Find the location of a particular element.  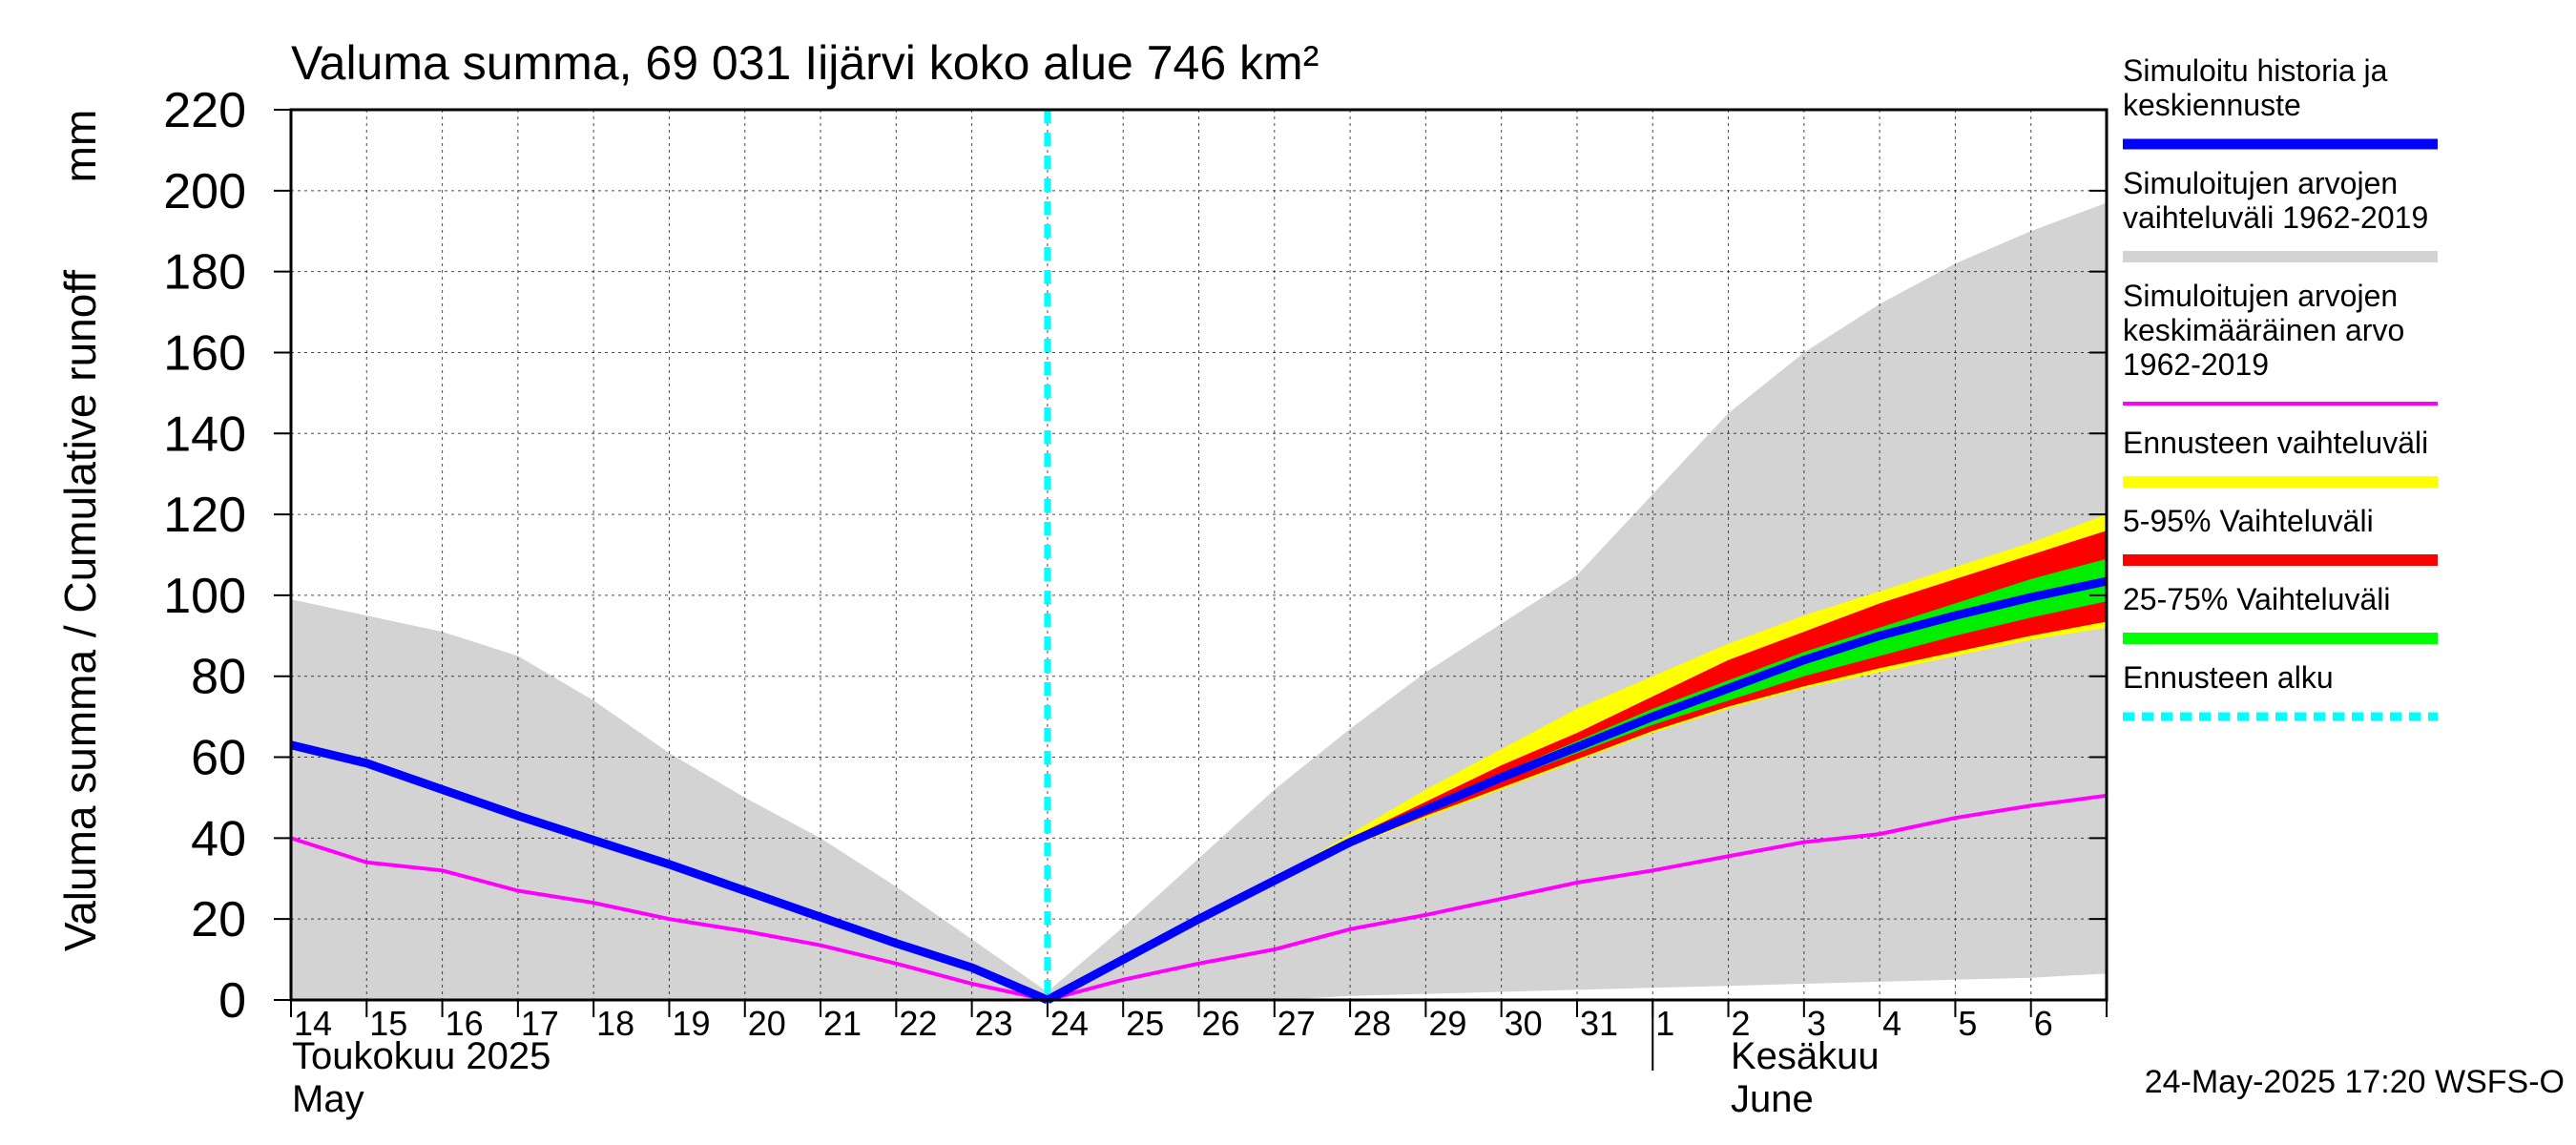

legend-item-forecast_range: Ennusteen vaihteluväli is located at coordinates (2280, 457).